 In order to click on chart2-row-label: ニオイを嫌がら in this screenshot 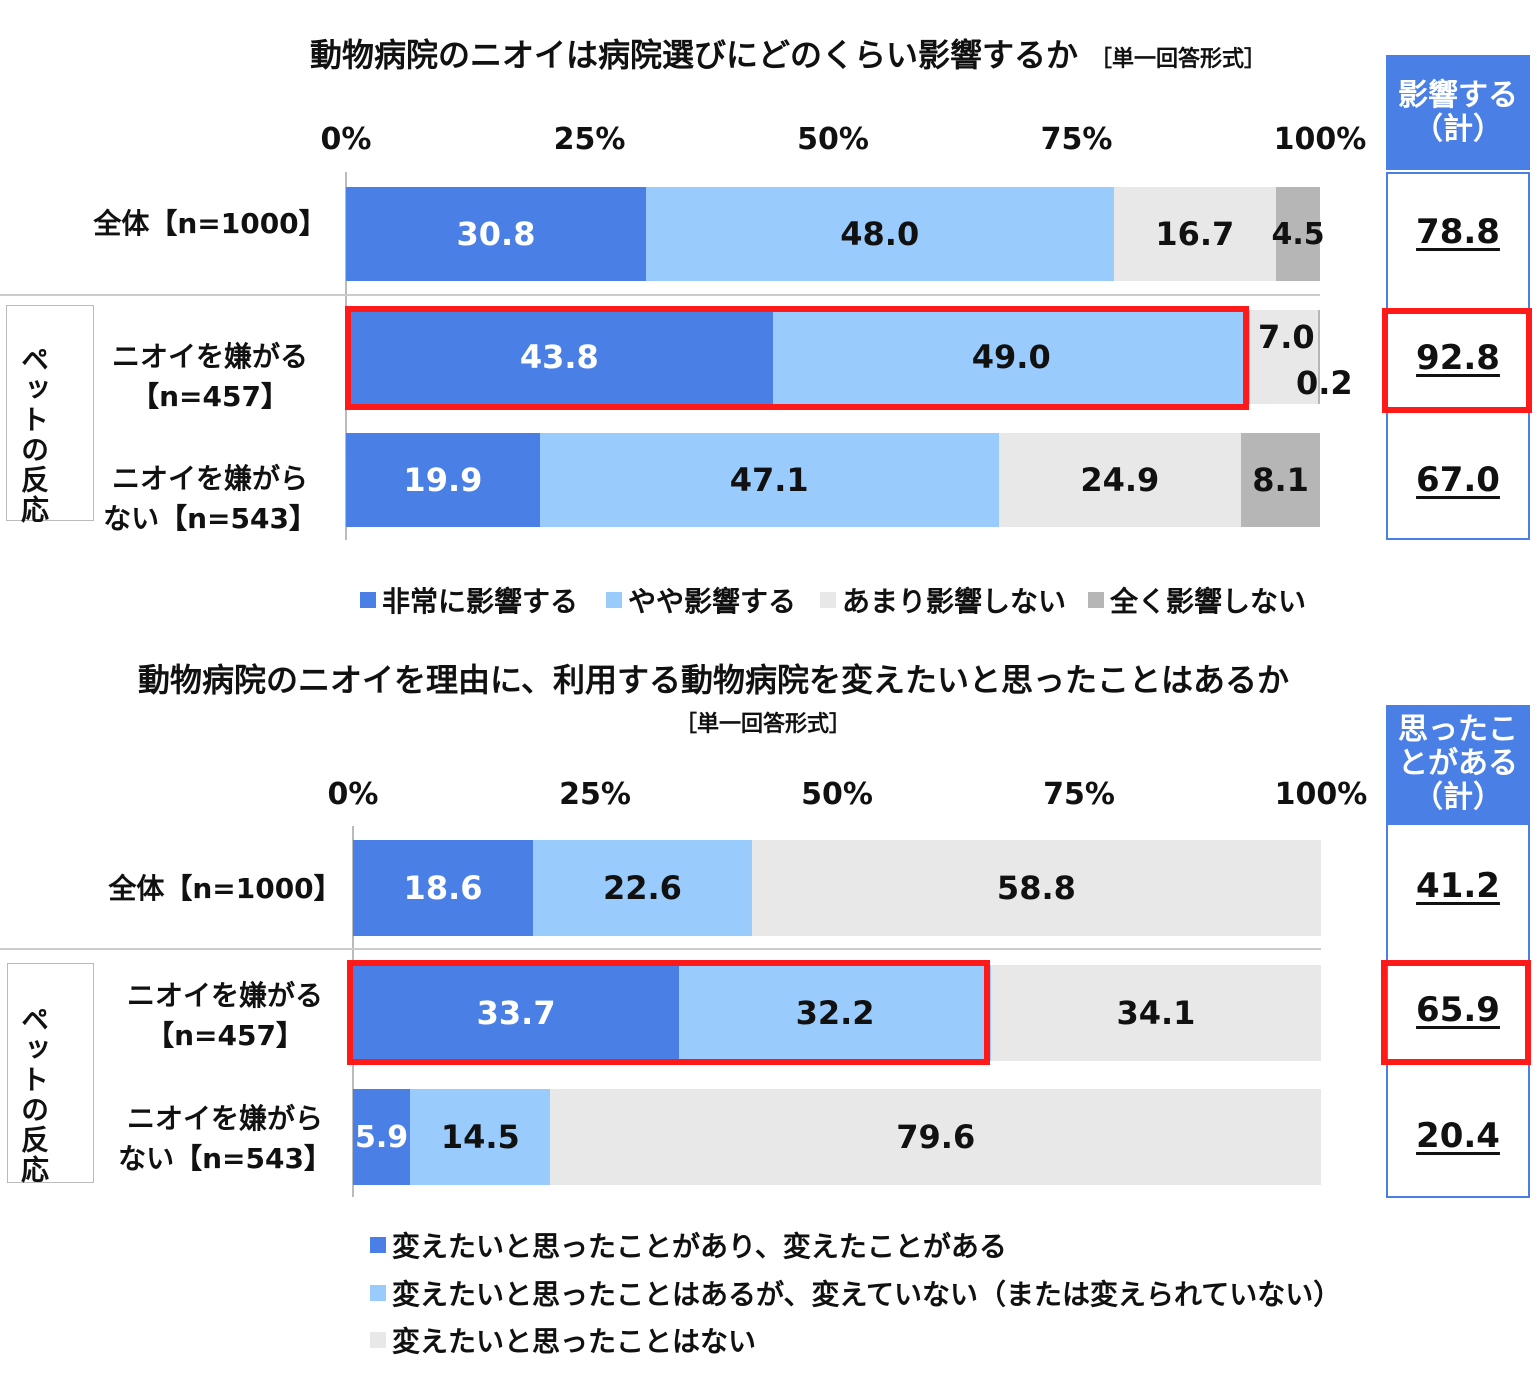, I will do `click(225, 1118)`.